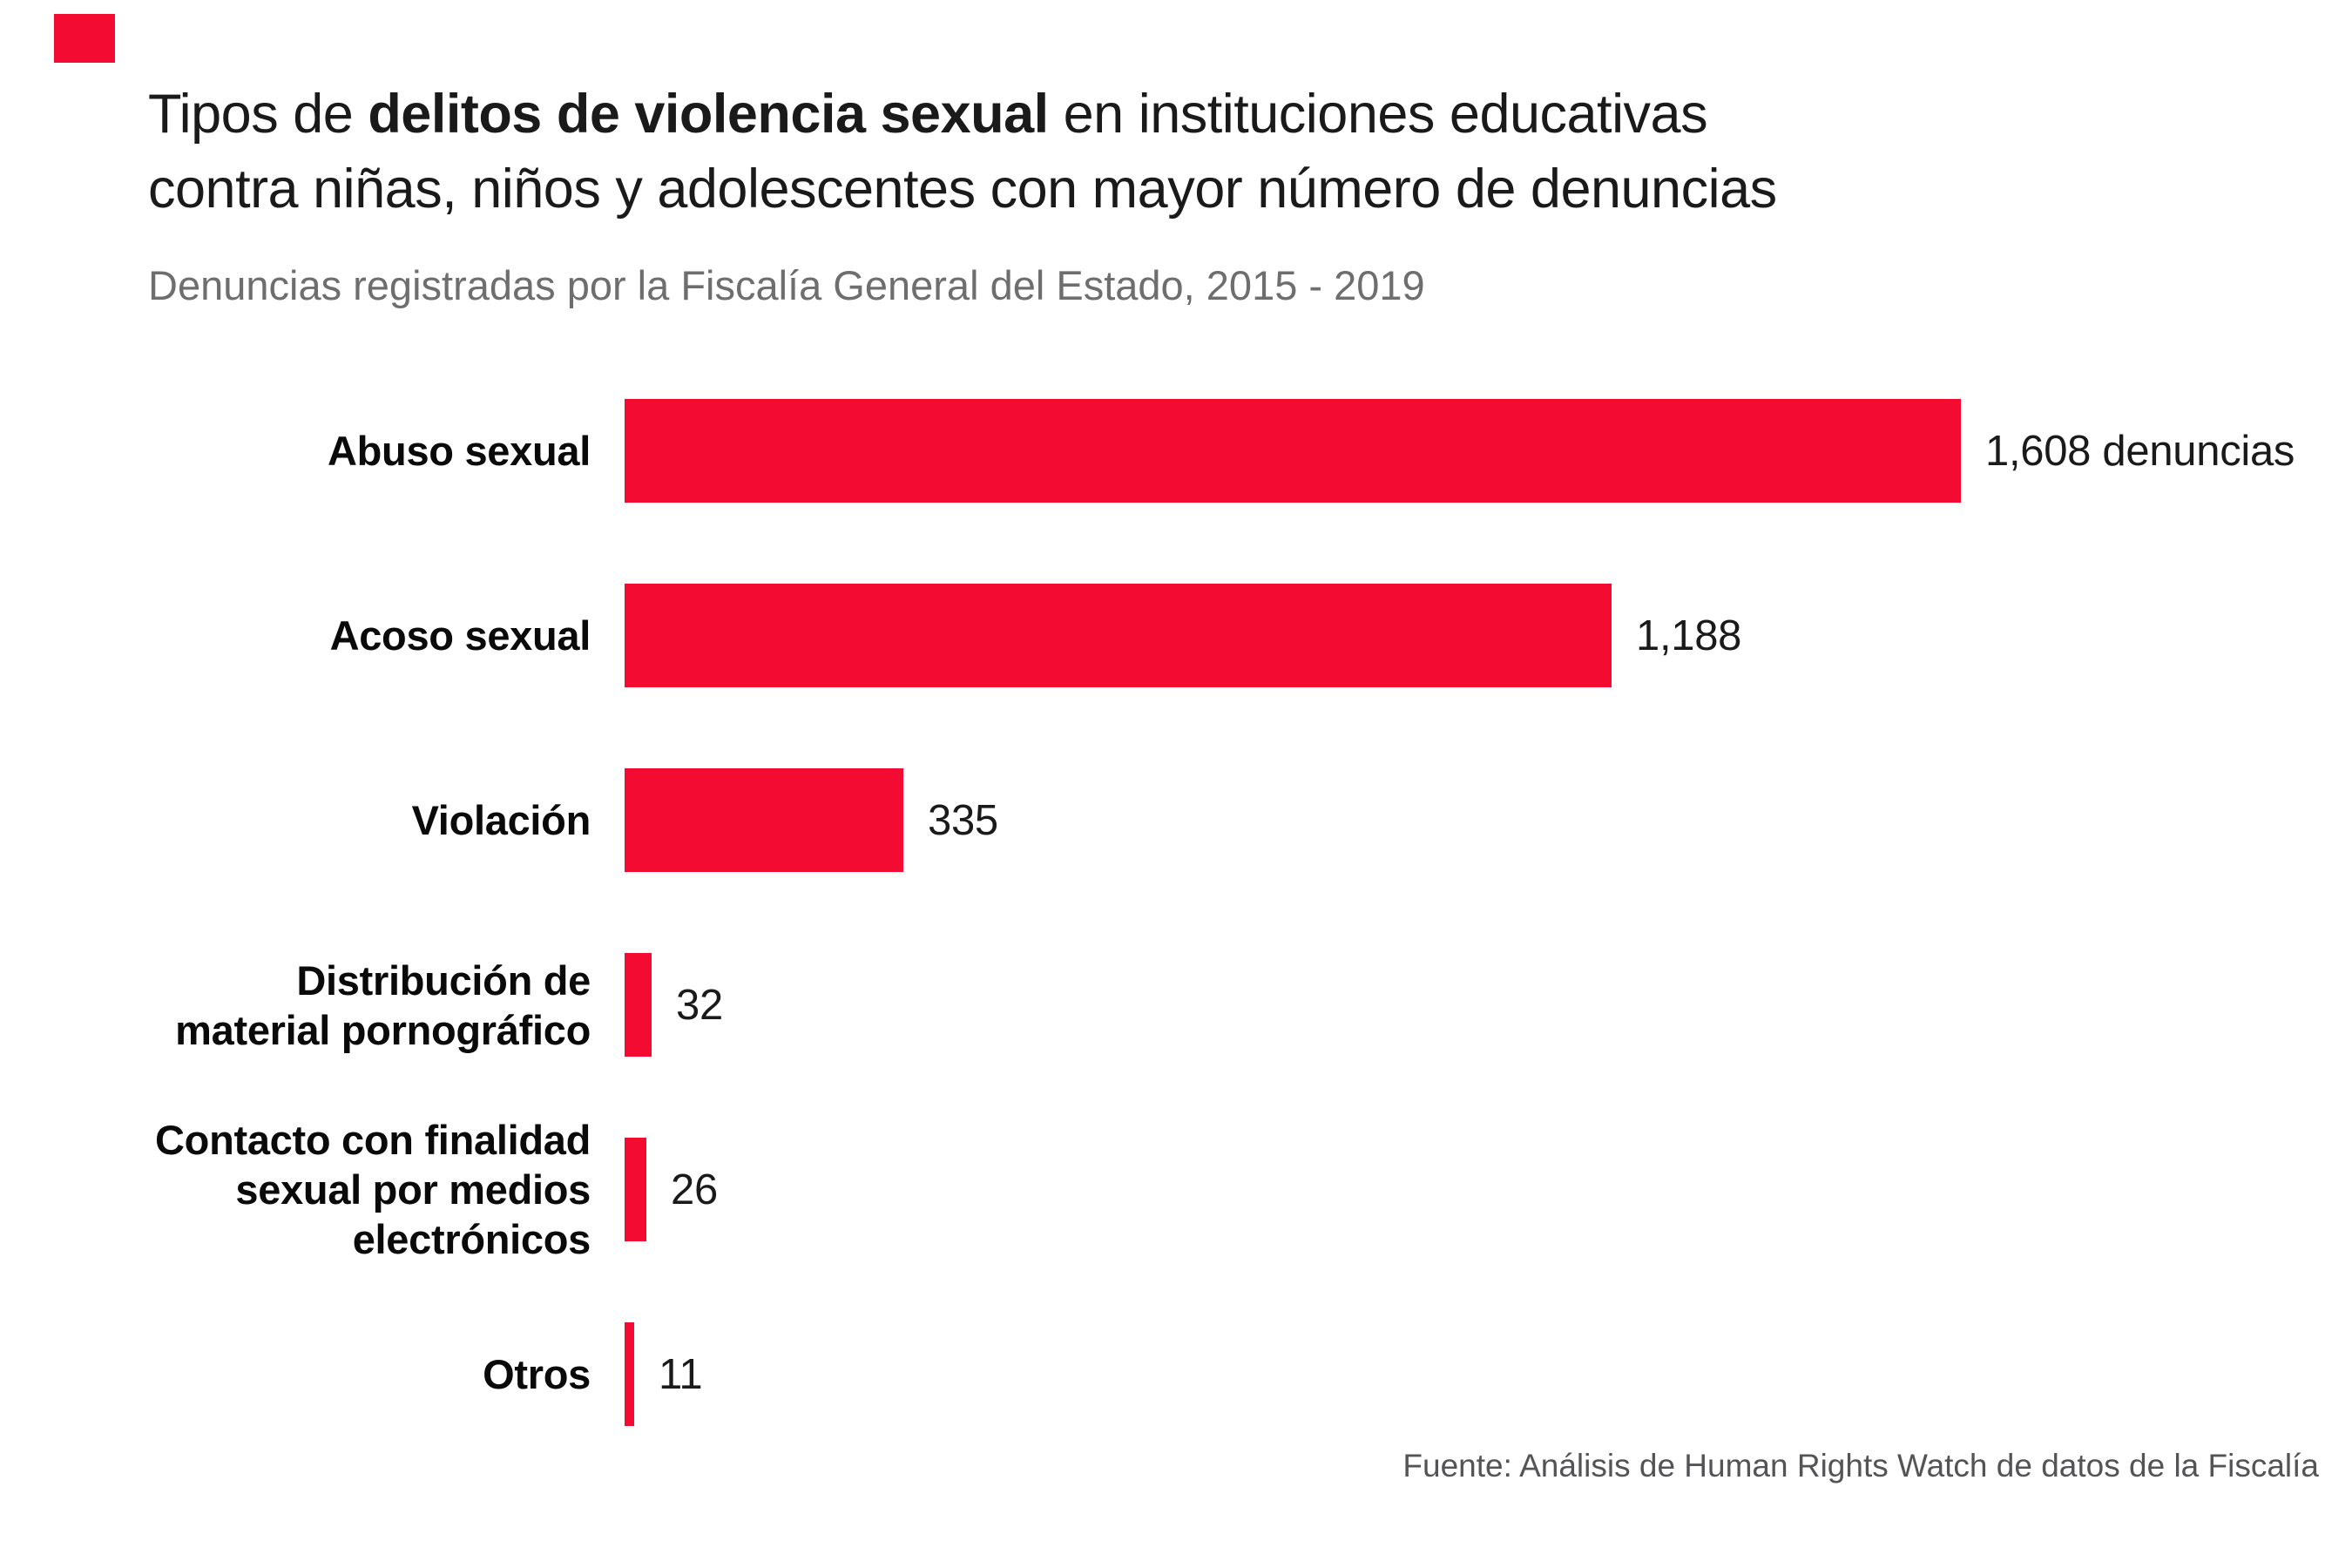 Image resolution: width=2352 pixels, height=1568 pixels. I want to click on bar-category-label-line: Contacto con finalidad, so click(373, 1140).